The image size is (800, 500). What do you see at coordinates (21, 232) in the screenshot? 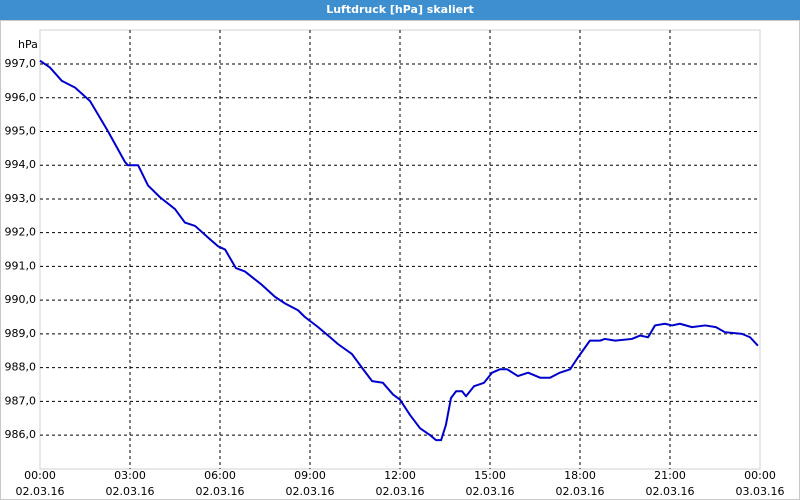
I see `y-tick-label: 992,0` at bounding box center [21, 232].